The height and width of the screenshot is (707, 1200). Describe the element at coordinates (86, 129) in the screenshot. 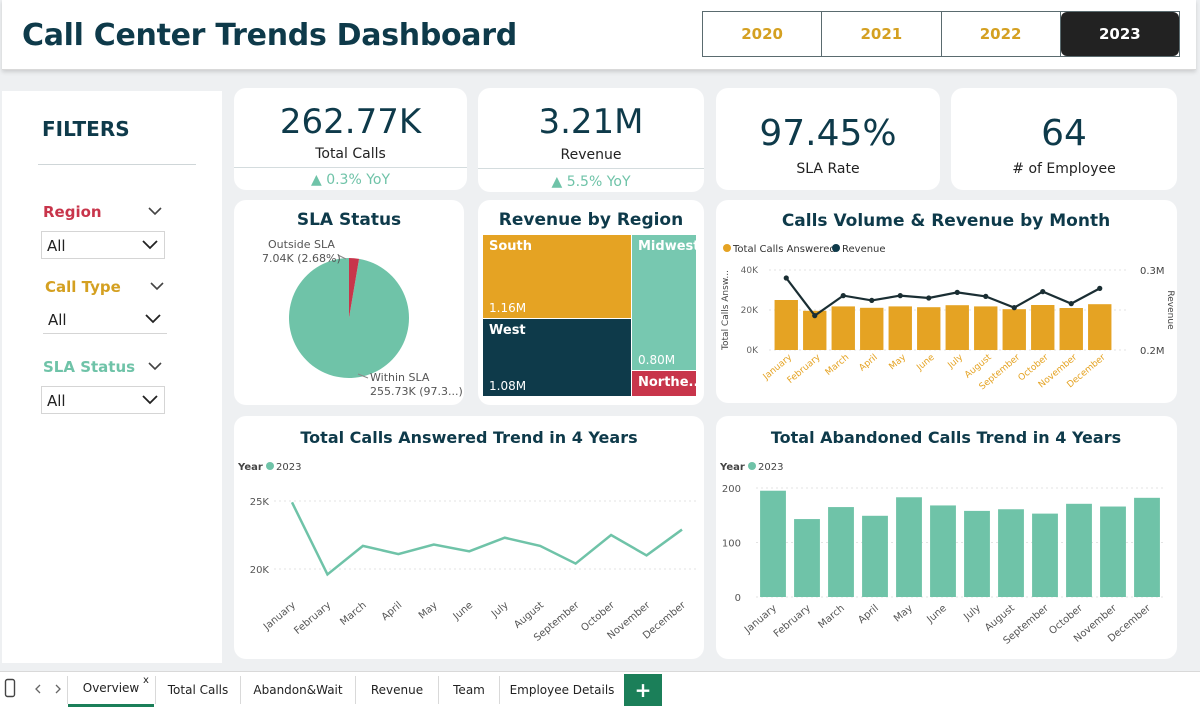

I see `filters-title: FILTERS` at that location.